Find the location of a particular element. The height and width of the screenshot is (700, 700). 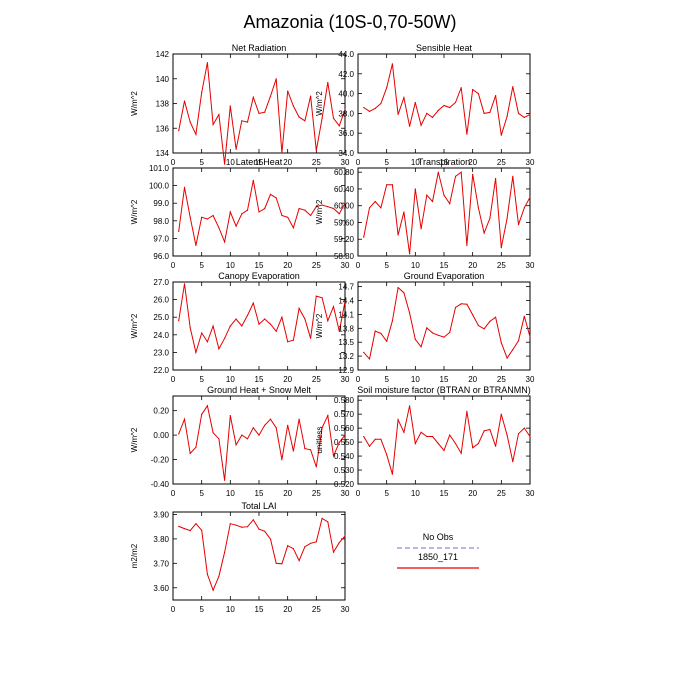

panel-title: Total LAI is located at coordinates (258, 506).